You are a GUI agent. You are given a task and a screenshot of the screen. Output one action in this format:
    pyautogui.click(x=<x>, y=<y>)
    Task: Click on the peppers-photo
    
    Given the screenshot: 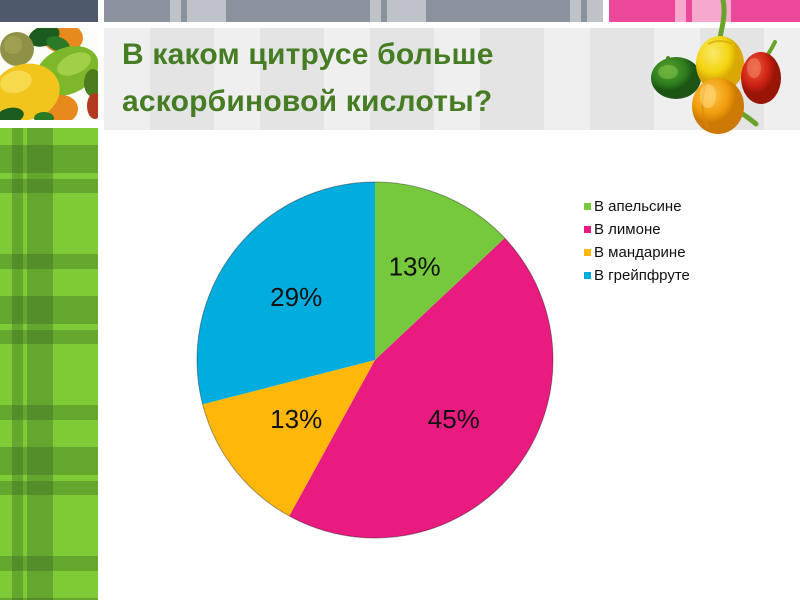 What is the action you would take?
    pyautogui.click(x=716, y=67)
    